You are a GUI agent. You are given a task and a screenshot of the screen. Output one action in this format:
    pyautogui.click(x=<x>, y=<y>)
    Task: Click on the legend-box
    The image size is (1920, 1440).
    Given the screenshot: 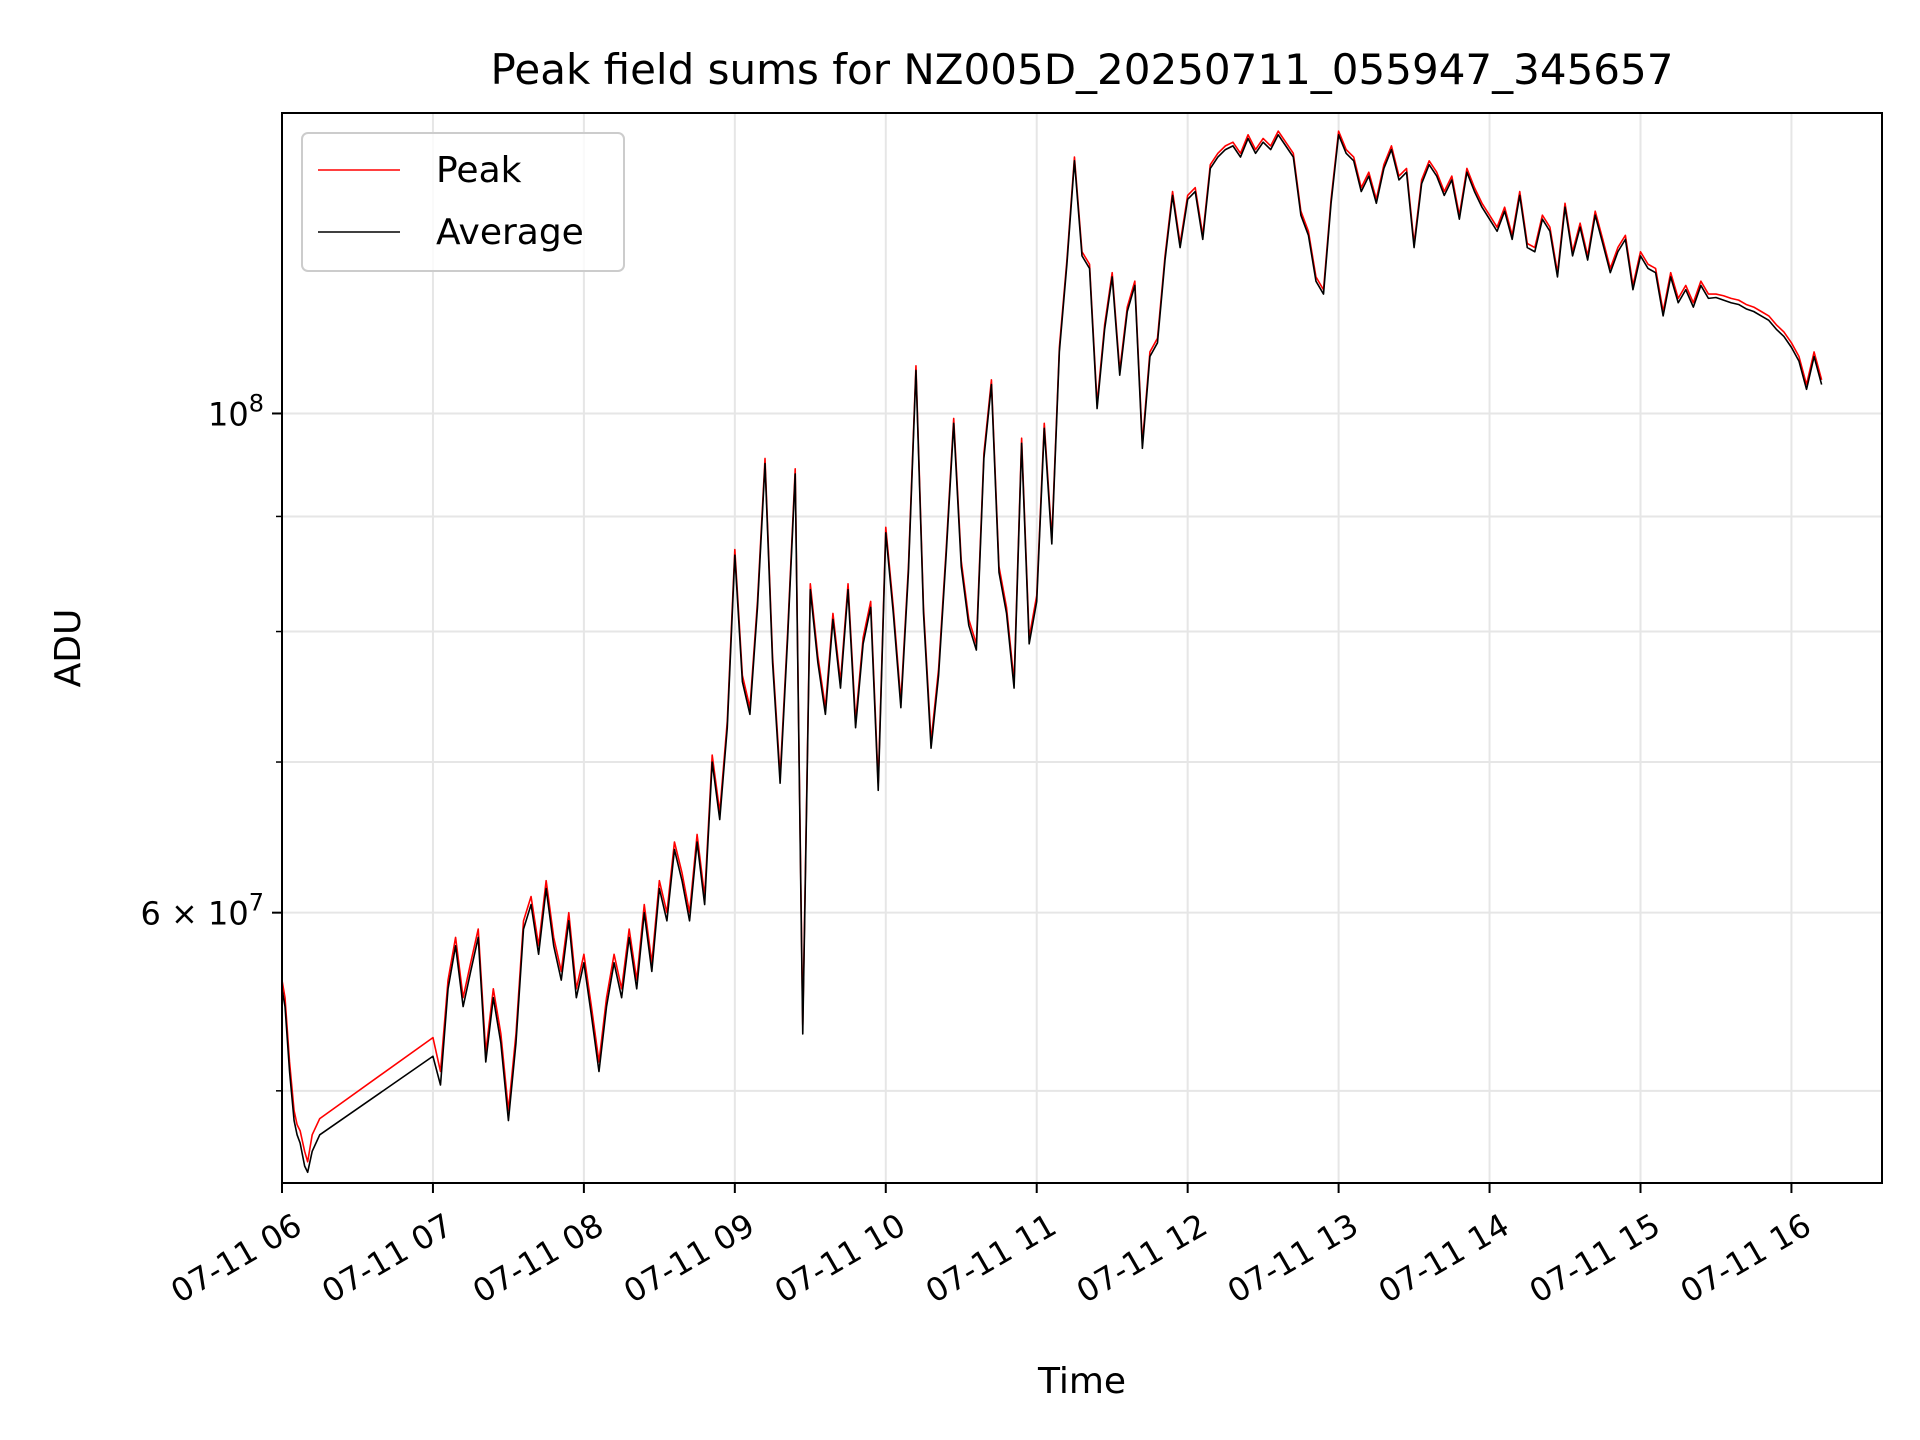 What is the action you would take?
    pyautogui.click(x=463, y=202)
    